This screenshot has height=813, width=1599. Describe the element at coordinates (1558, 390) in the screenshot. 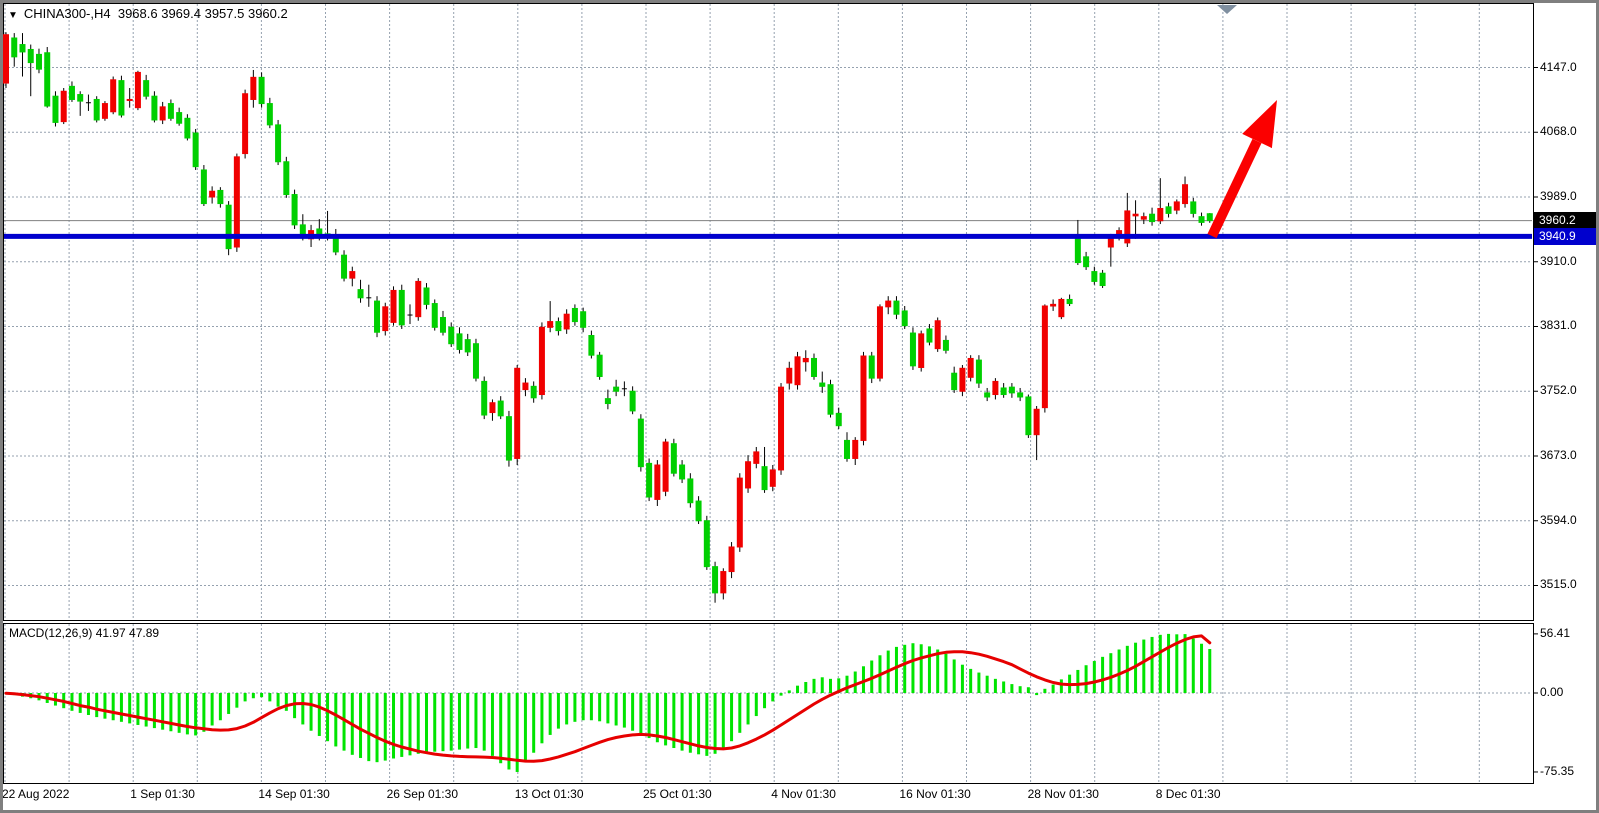

I see `price-tick-label: 3752.0` at that location.